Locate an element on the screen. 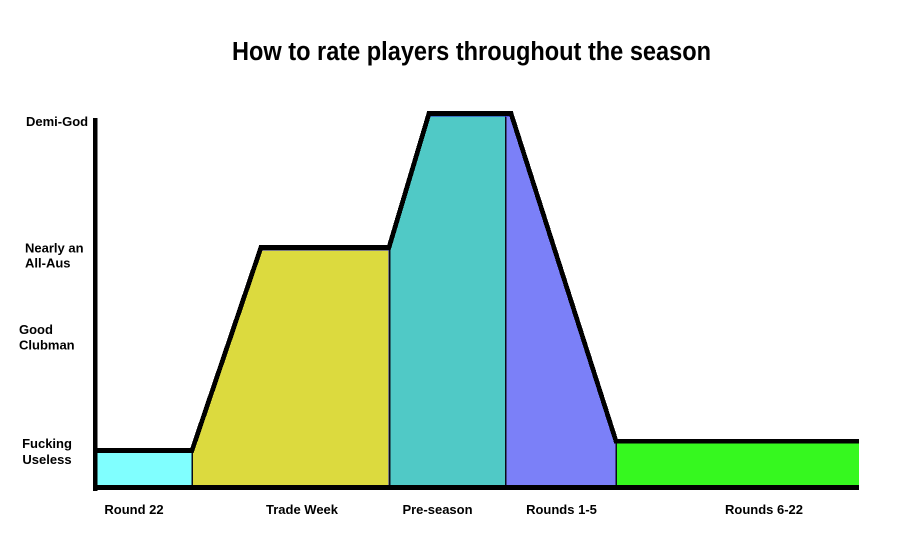  svg-text: All-Aus is located at coordinates (48, 263).